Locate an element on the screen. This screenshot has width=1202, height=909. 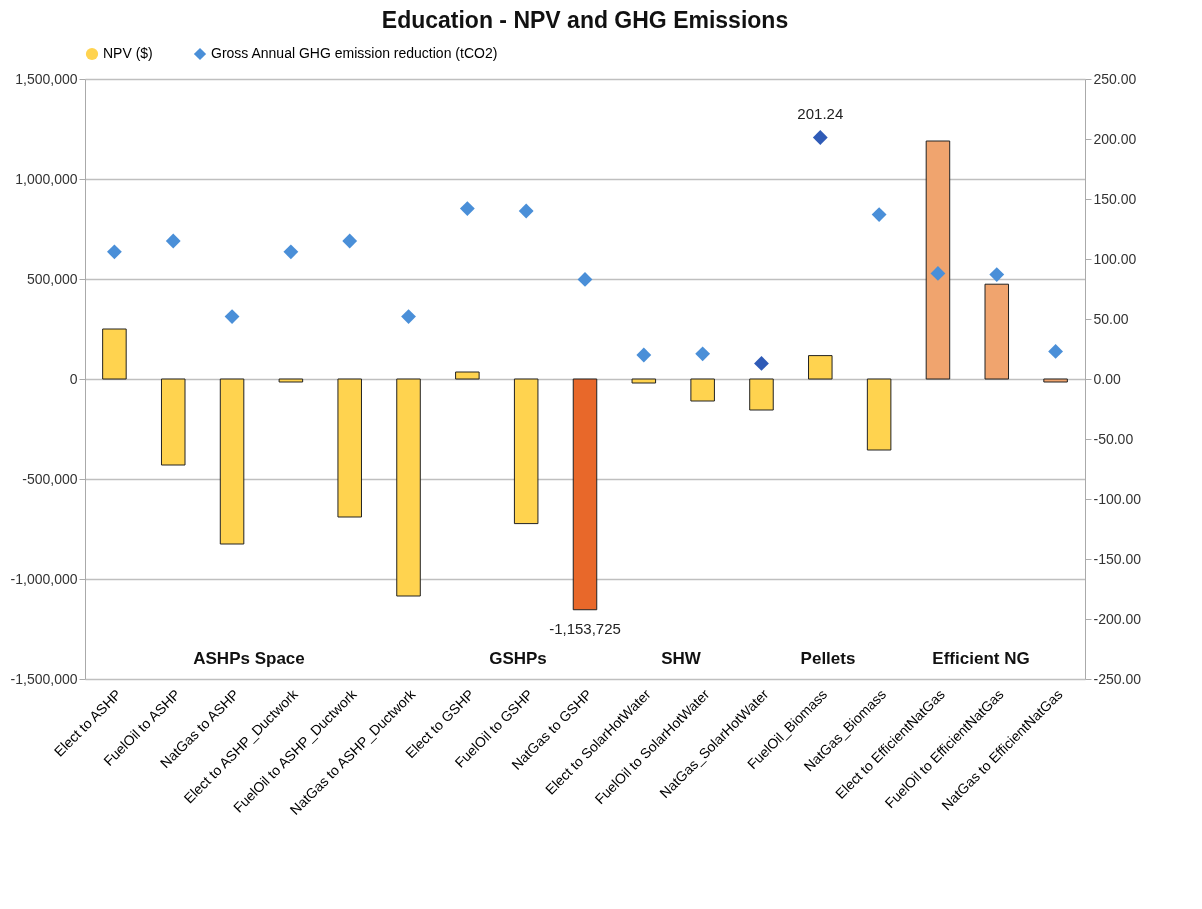
y-tick-label: -1,000,000 is located at coordinates (44, 578).